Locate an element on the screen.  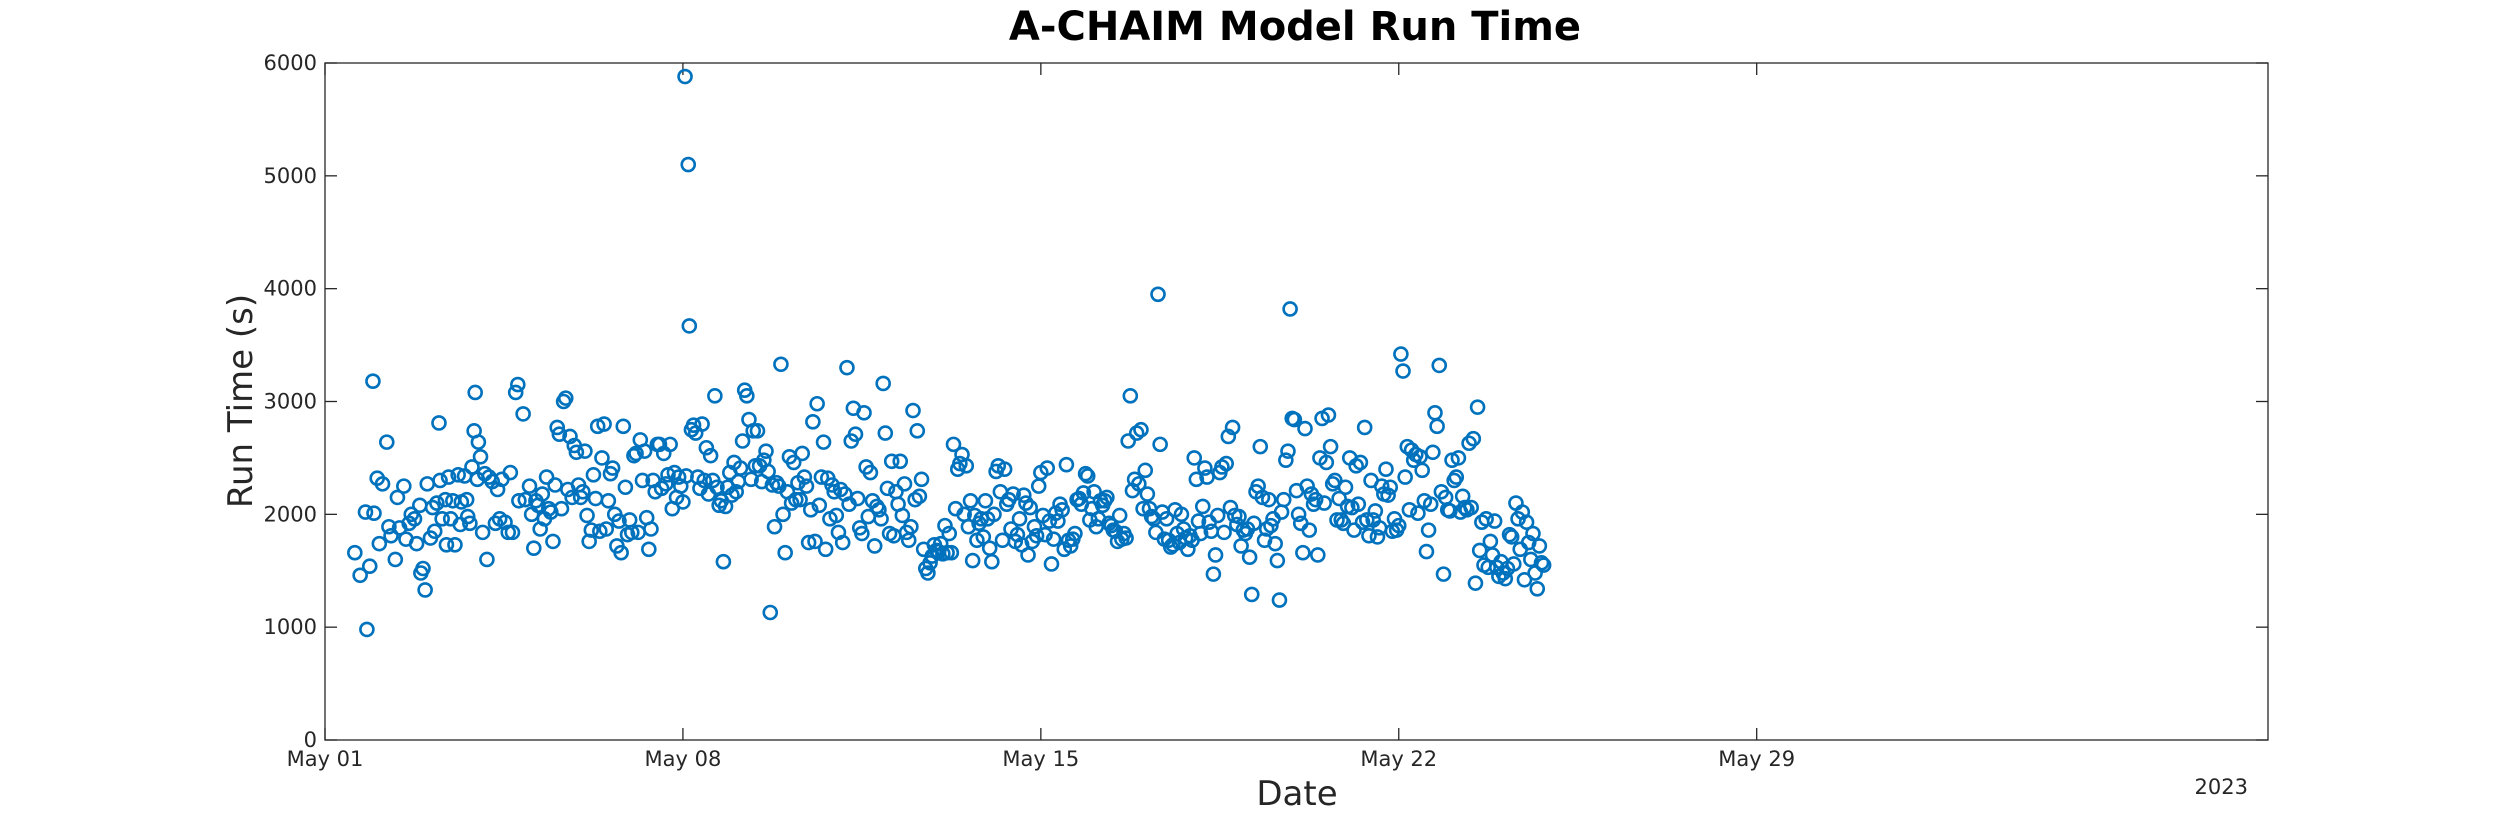
x-tick-label: May 15 is located at coordinates (1040, 759).